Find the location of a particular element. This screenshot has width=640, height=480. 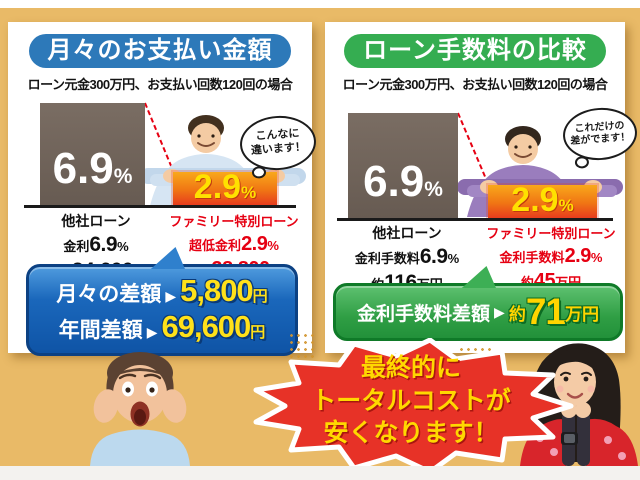

starburst-shape is located at coordinates (413, 406).